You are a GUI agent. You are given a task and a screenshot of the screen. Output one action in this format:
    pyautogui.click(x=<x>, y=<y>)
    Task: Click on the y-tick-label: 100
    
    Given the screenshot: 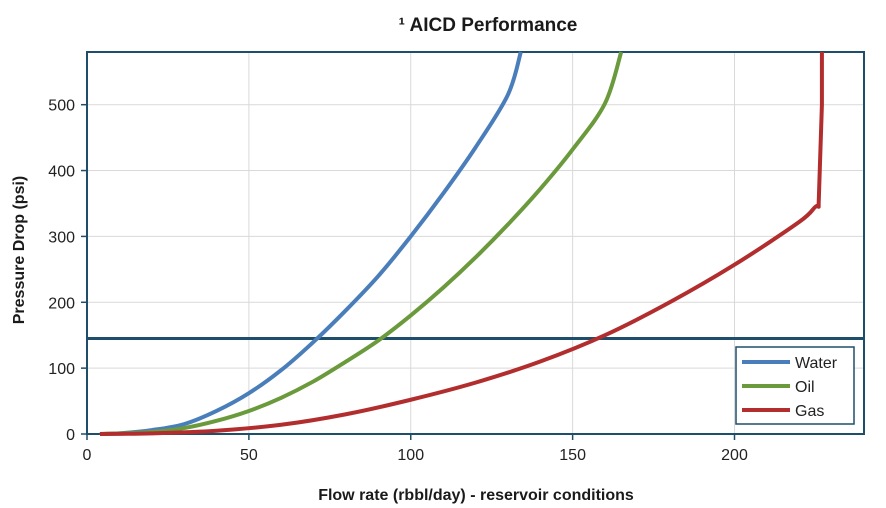 What is the action you would take?
    pyautogui.click(x=61, y=369)
    